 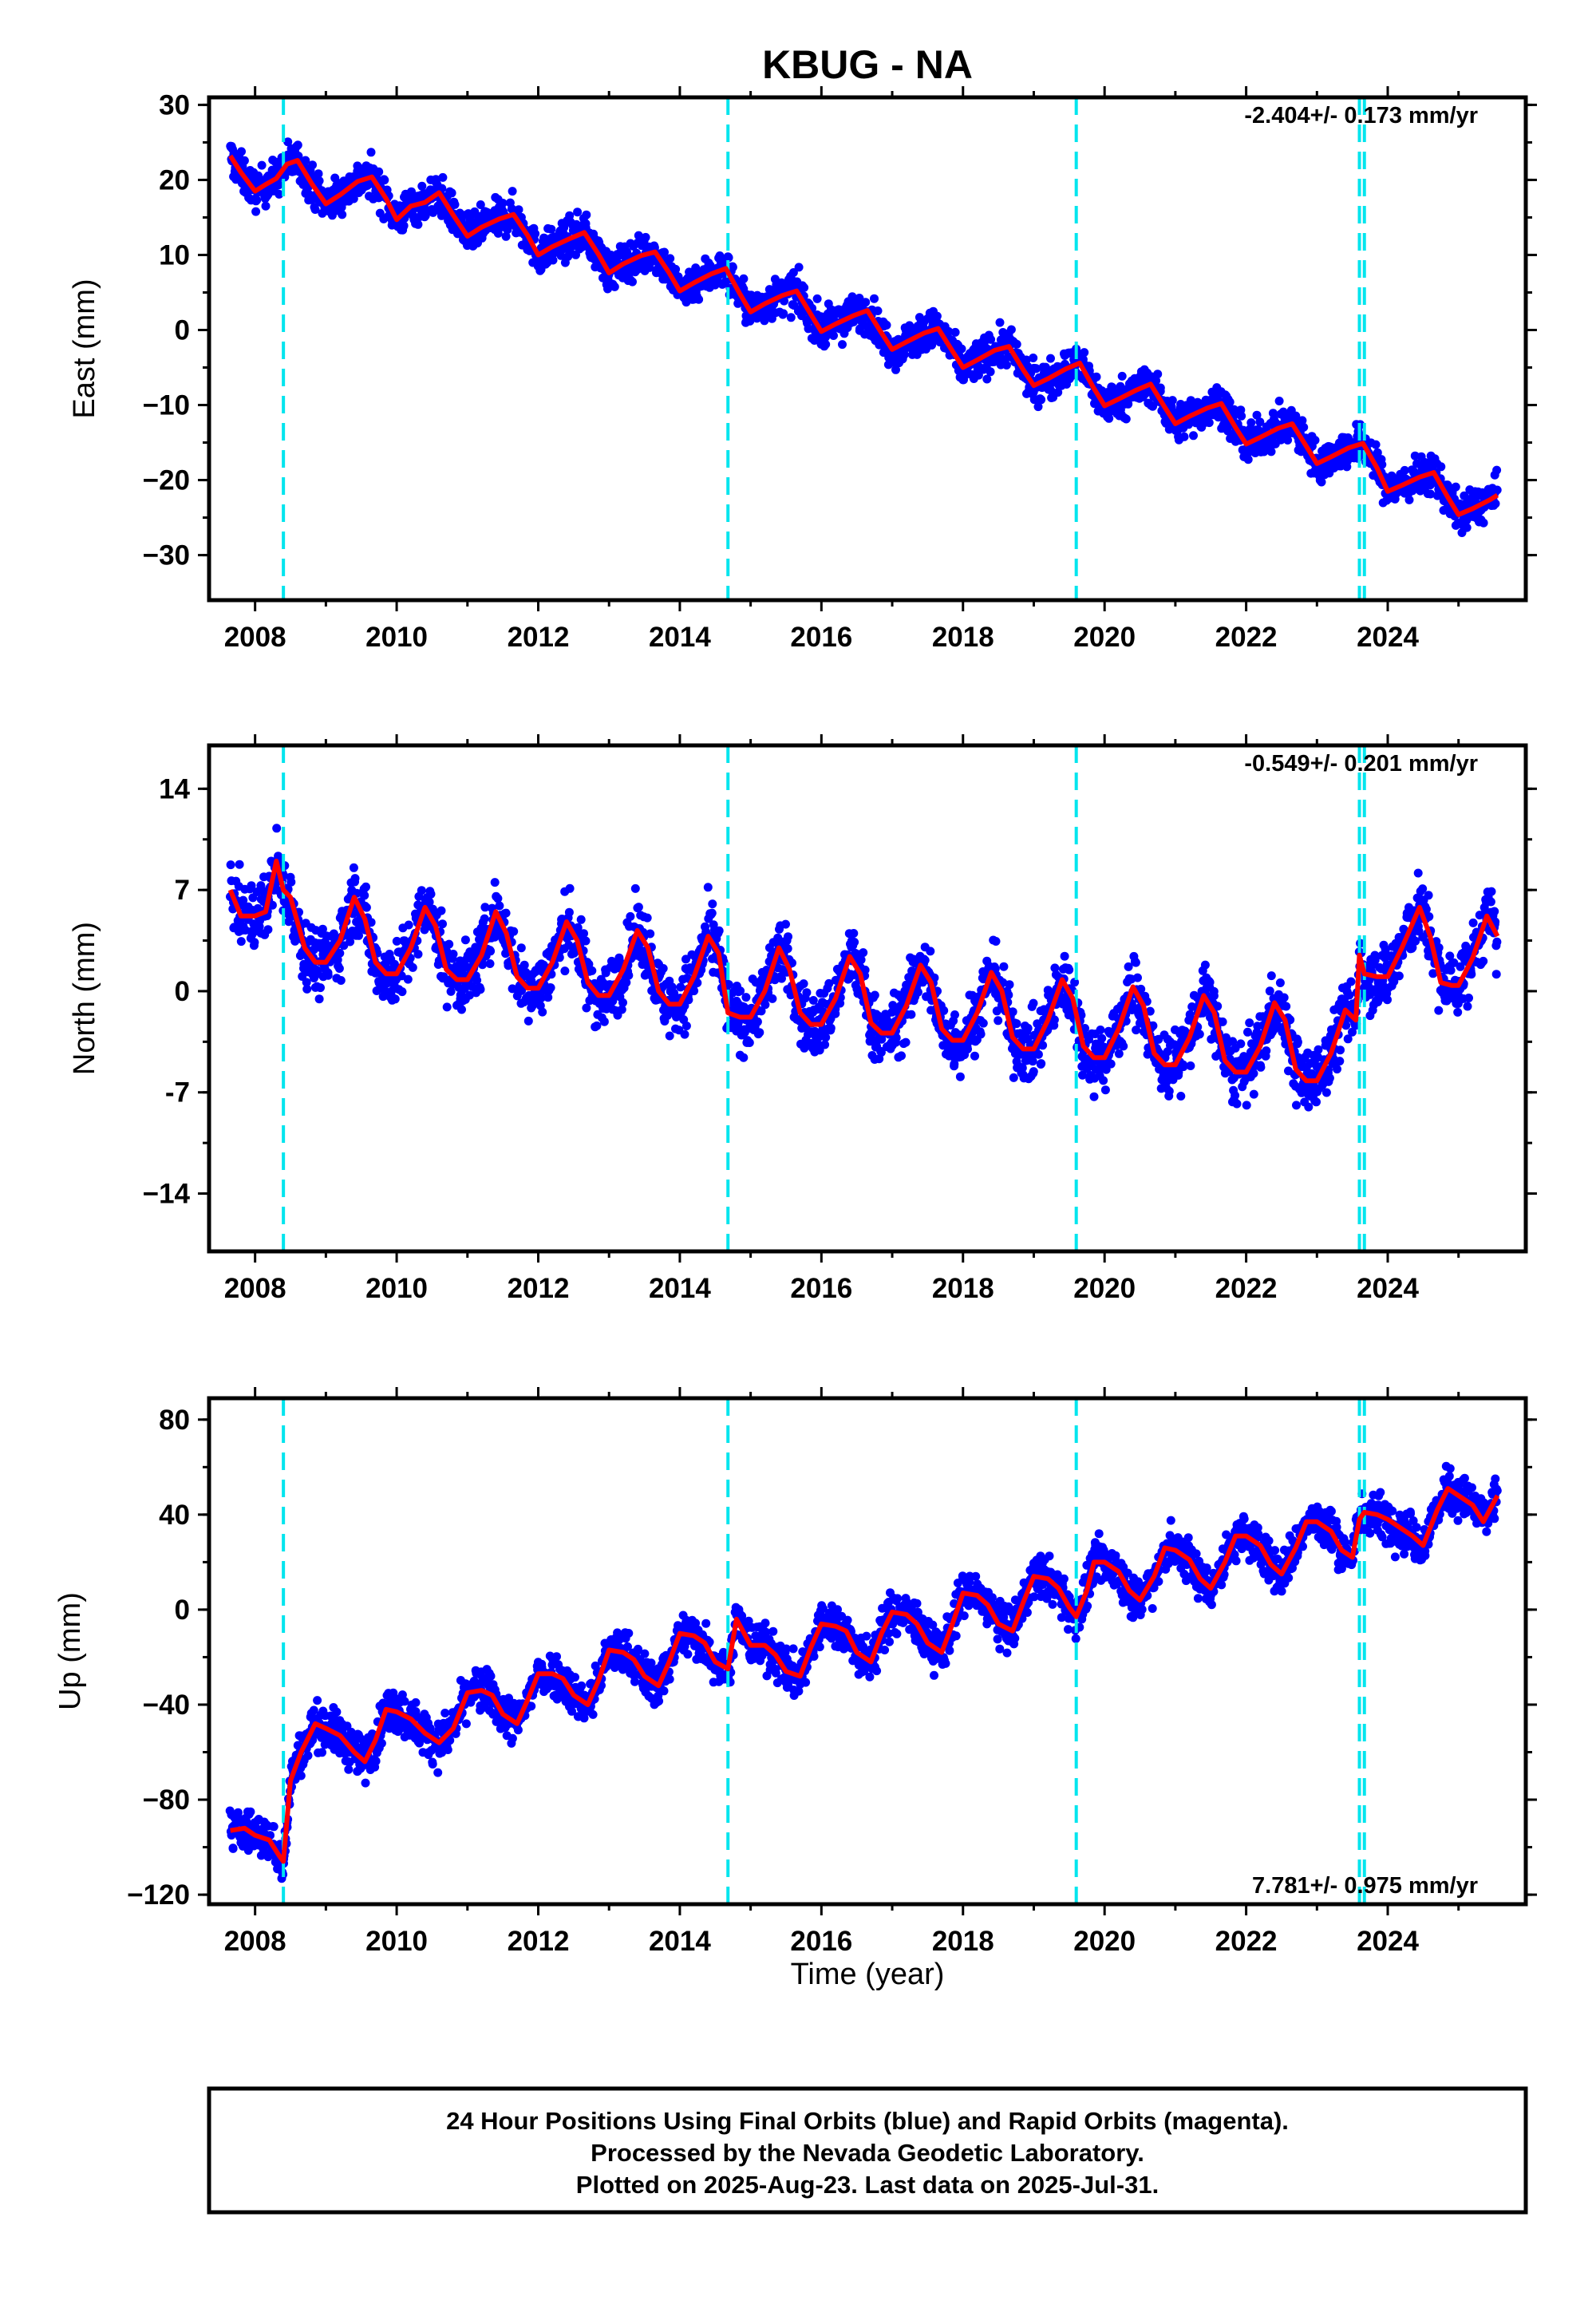 What do you see at coordinates (174, 255) in the screenshot?
I see `y-tick-label: 10` at bounding box center [174, 255].